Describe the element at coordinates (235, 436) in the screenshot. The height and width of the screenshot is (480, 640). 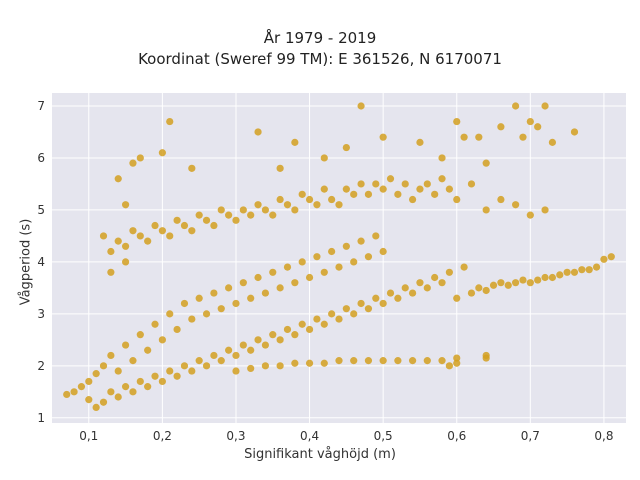
I see `x-tick-label: 0,3` at that location.